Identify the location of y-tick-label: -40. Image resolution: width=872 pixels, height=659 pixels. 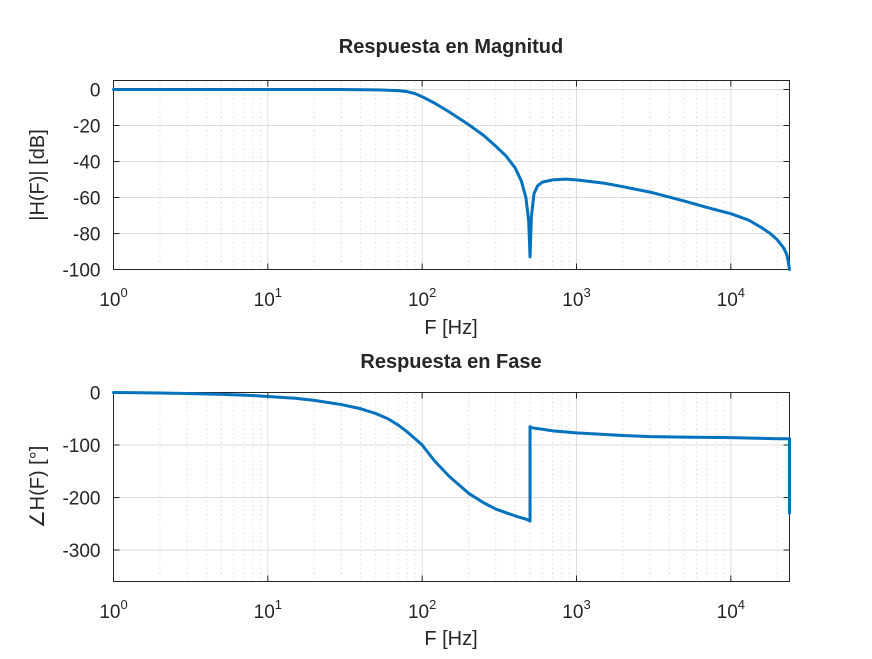
(86, 163).